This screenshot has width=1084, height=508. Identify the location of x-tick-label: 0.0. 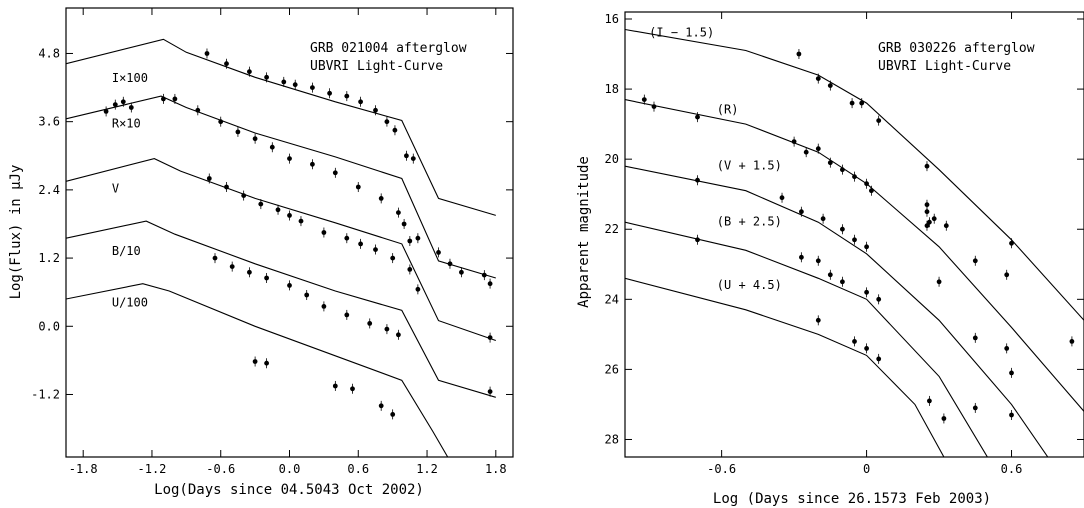
(290, 469).